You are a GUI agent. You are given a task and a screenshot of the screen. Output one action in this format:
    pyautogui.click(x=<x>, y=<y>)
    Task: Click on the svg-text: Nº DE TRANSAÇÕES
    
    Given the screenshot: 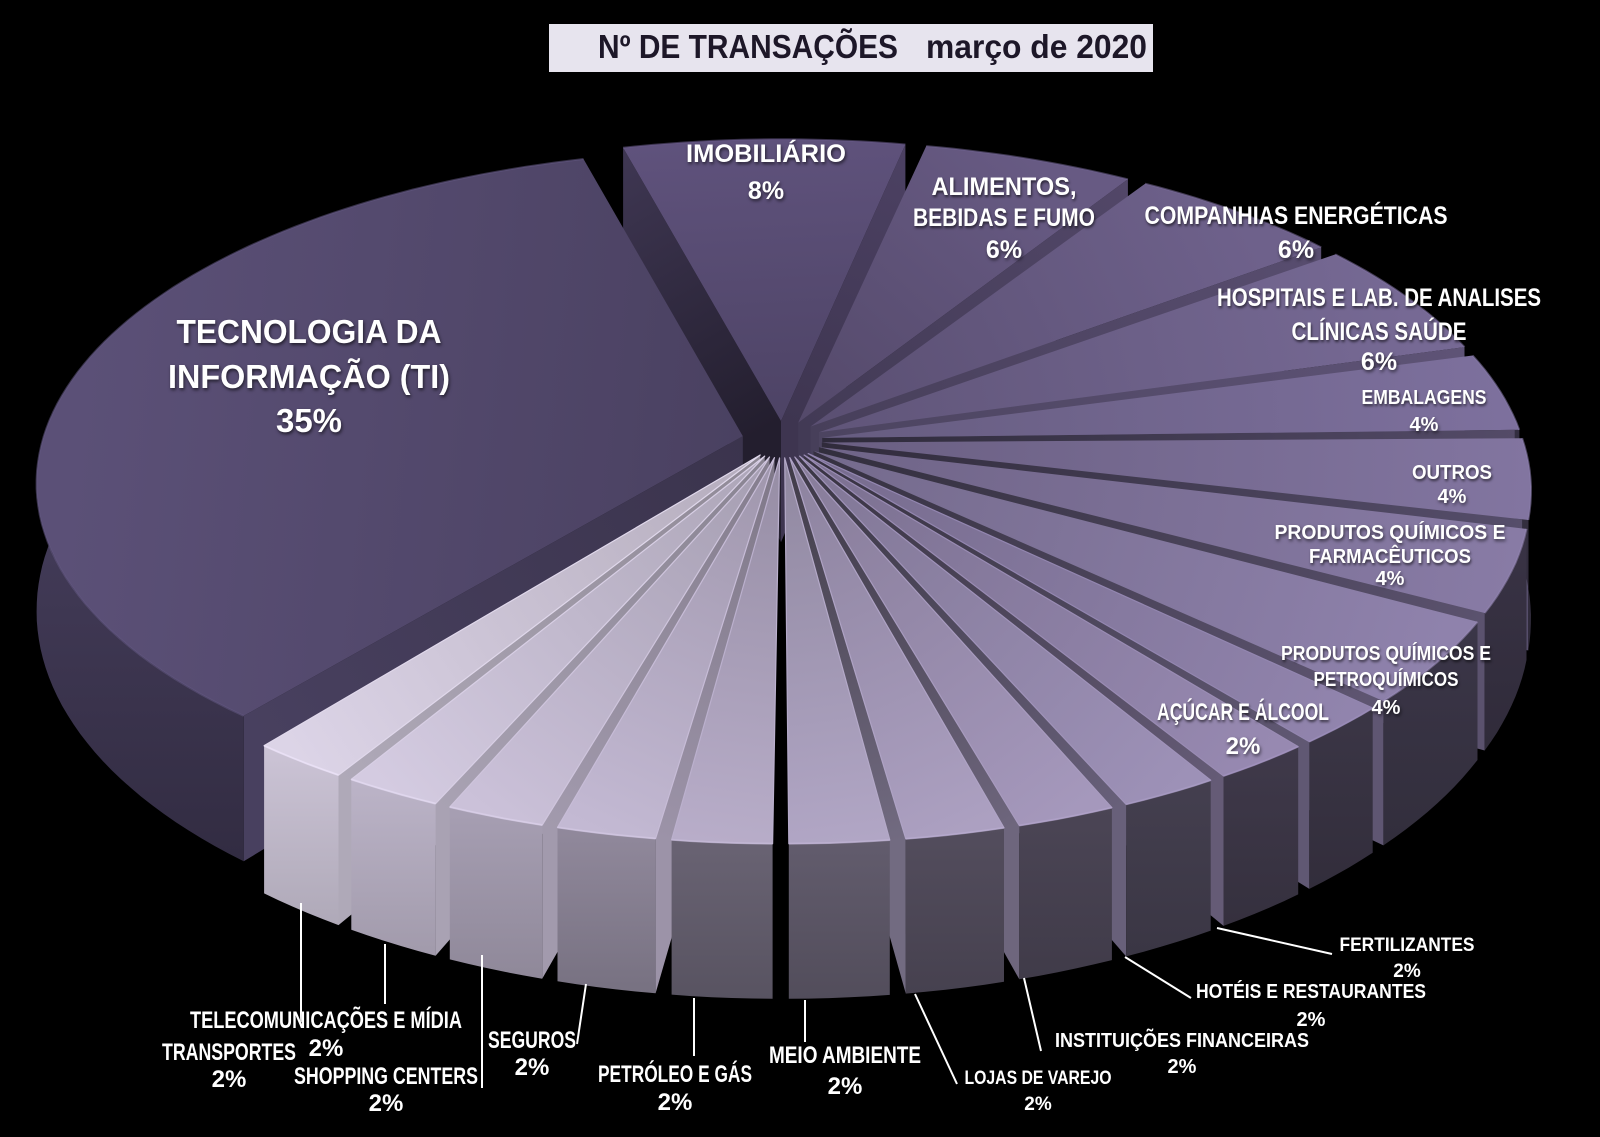 What is the action you would take?
    pyautogui.click(x=748, y=46)
    